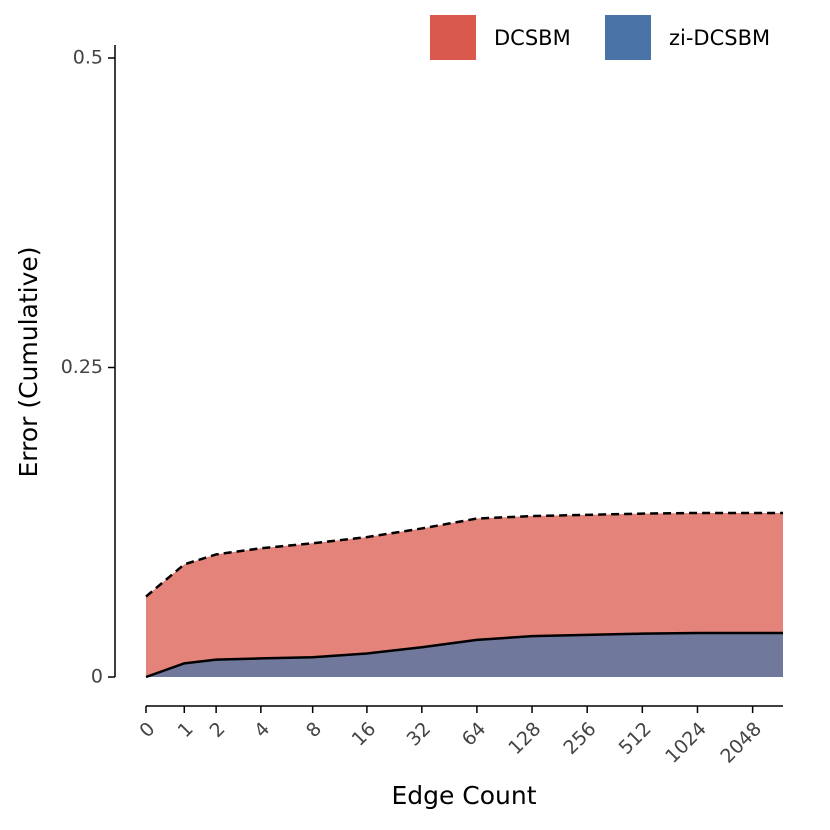 This screenshot has width=830, height=830. What do you see at coordinates (186, 730) in the screenshot?
I see `x-tick-label: 1` at bounding box center [186, 730].